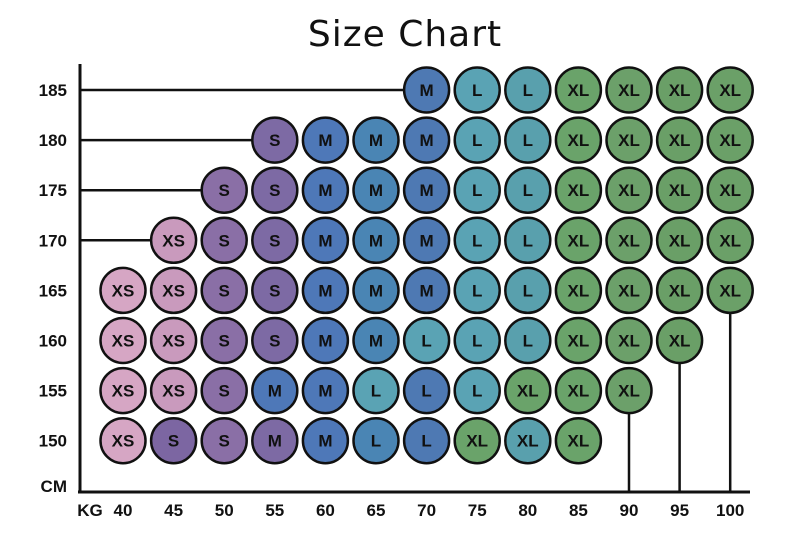 This screenshot has width=800, height=550. Describe the element at coordinates (274, 510) in the screenshot. I see `x-tick-label: 55` at that location.